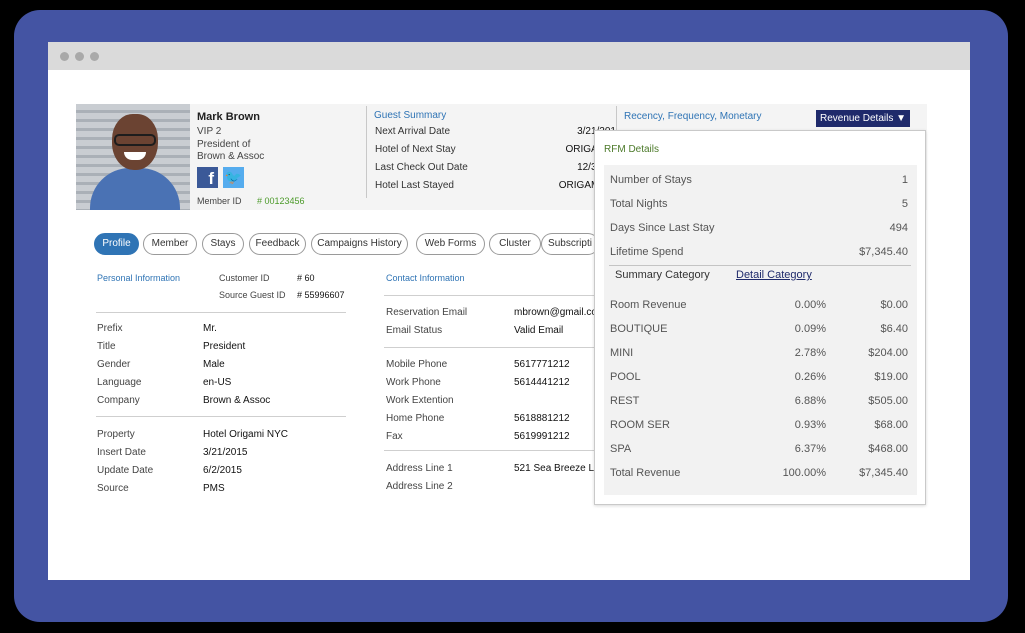  What do you see at coordinates (590, 149) in the screenshot?
I see `guest-summary-value: ORIGAMIN` at bounding box center [590, 149].